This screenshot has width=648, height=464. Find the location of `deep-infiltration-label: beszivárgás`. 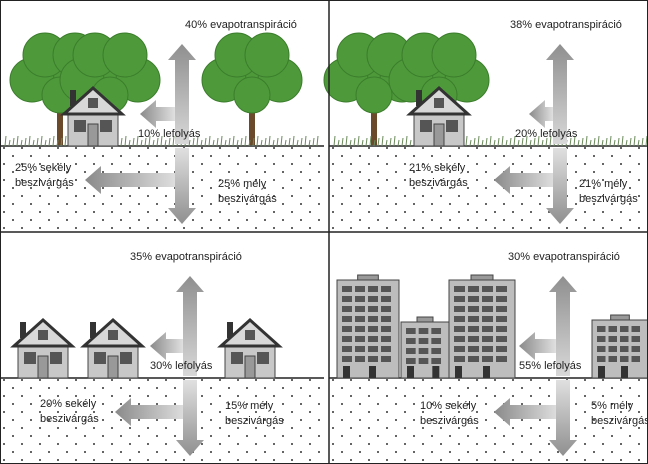

deep-infiltration-label: beszivárgás is located at coordinates (619, 421).